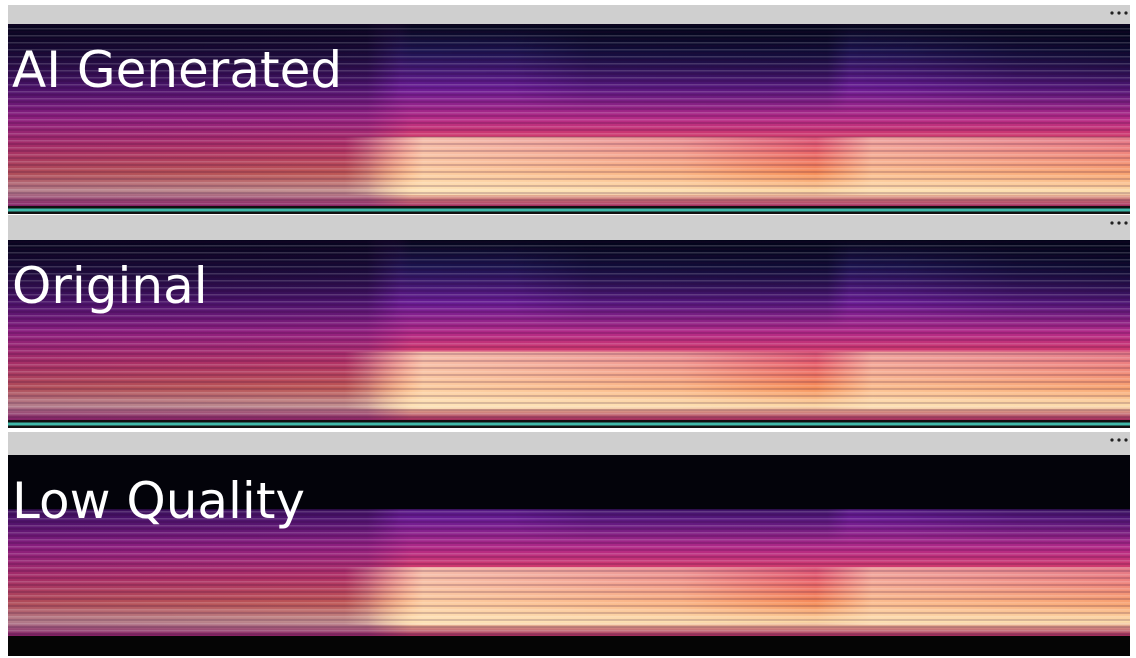  I want to click on track-label: Original, so click(110, 286).